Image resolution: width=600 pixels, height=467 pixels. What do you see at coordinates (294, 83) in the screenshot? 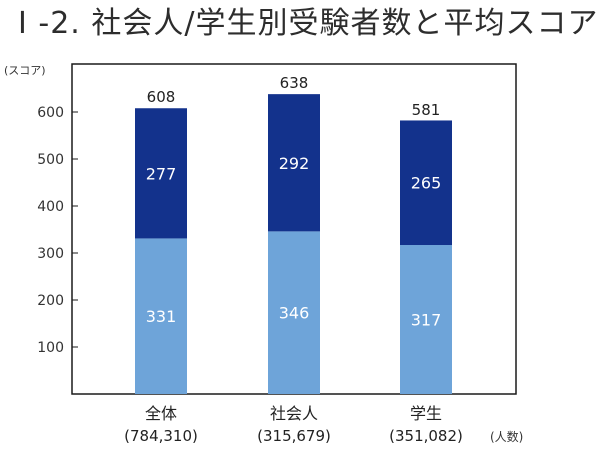
I see `bar-total-label: 638` at bounding box center [294, 83].